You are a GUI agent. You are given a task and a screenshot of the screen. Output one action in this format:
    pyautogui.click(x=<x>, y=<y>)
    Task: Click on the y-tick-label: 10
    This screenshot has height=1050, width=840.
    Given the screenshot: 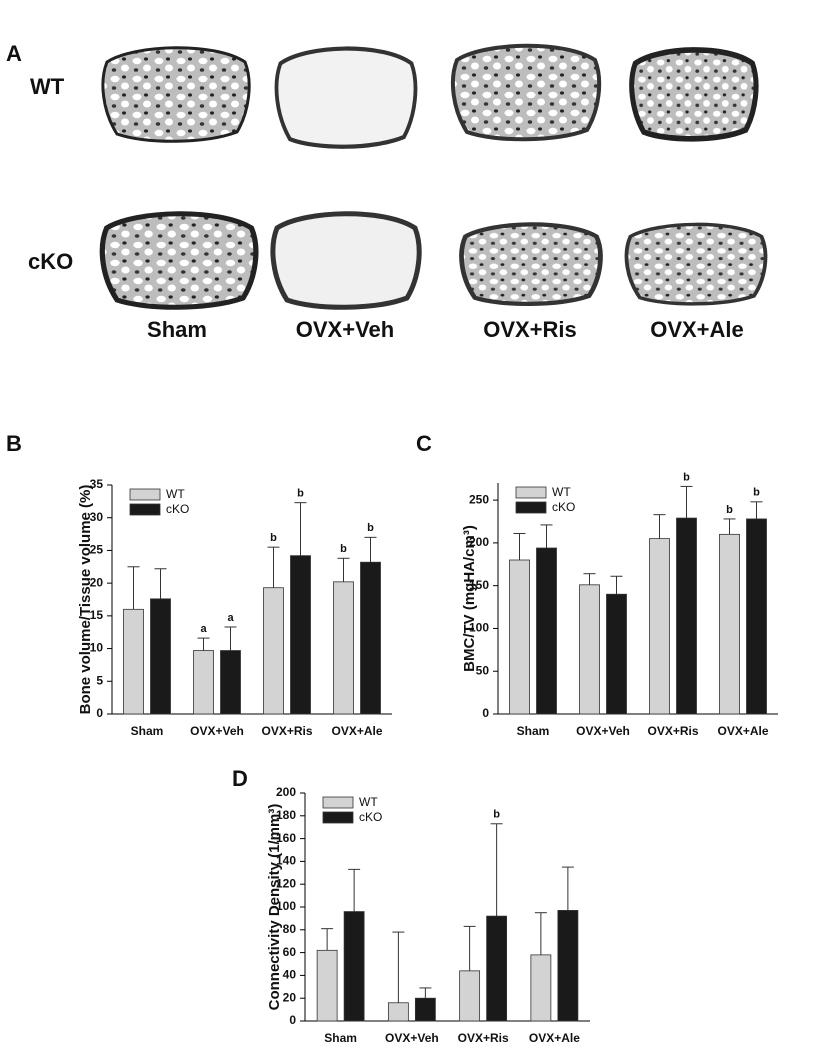 What is the action you would take?
    pyautogui.click(x=97, y=648)
    